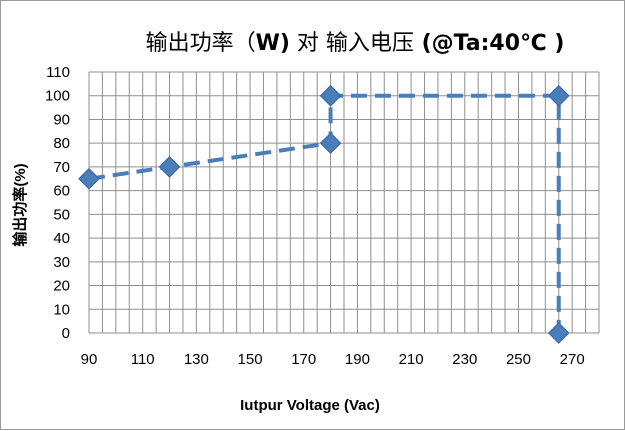  I want to click on chart-title-part-3: 对 输入电压, so click(352, 43).